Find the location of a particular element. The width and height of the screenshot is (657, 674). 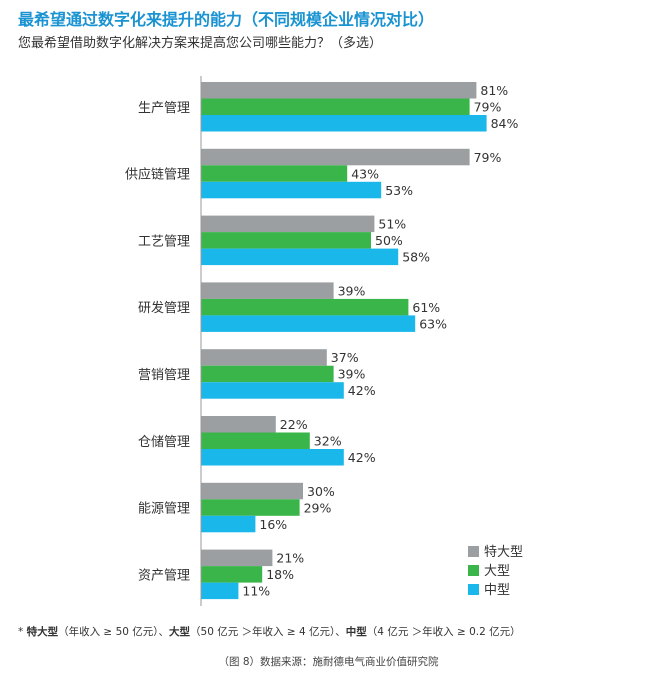

chart-subtitle: 您最希望借助数字化解决方案来提高您公司哪些能力？（多选） is located at coordinates (200, 43).